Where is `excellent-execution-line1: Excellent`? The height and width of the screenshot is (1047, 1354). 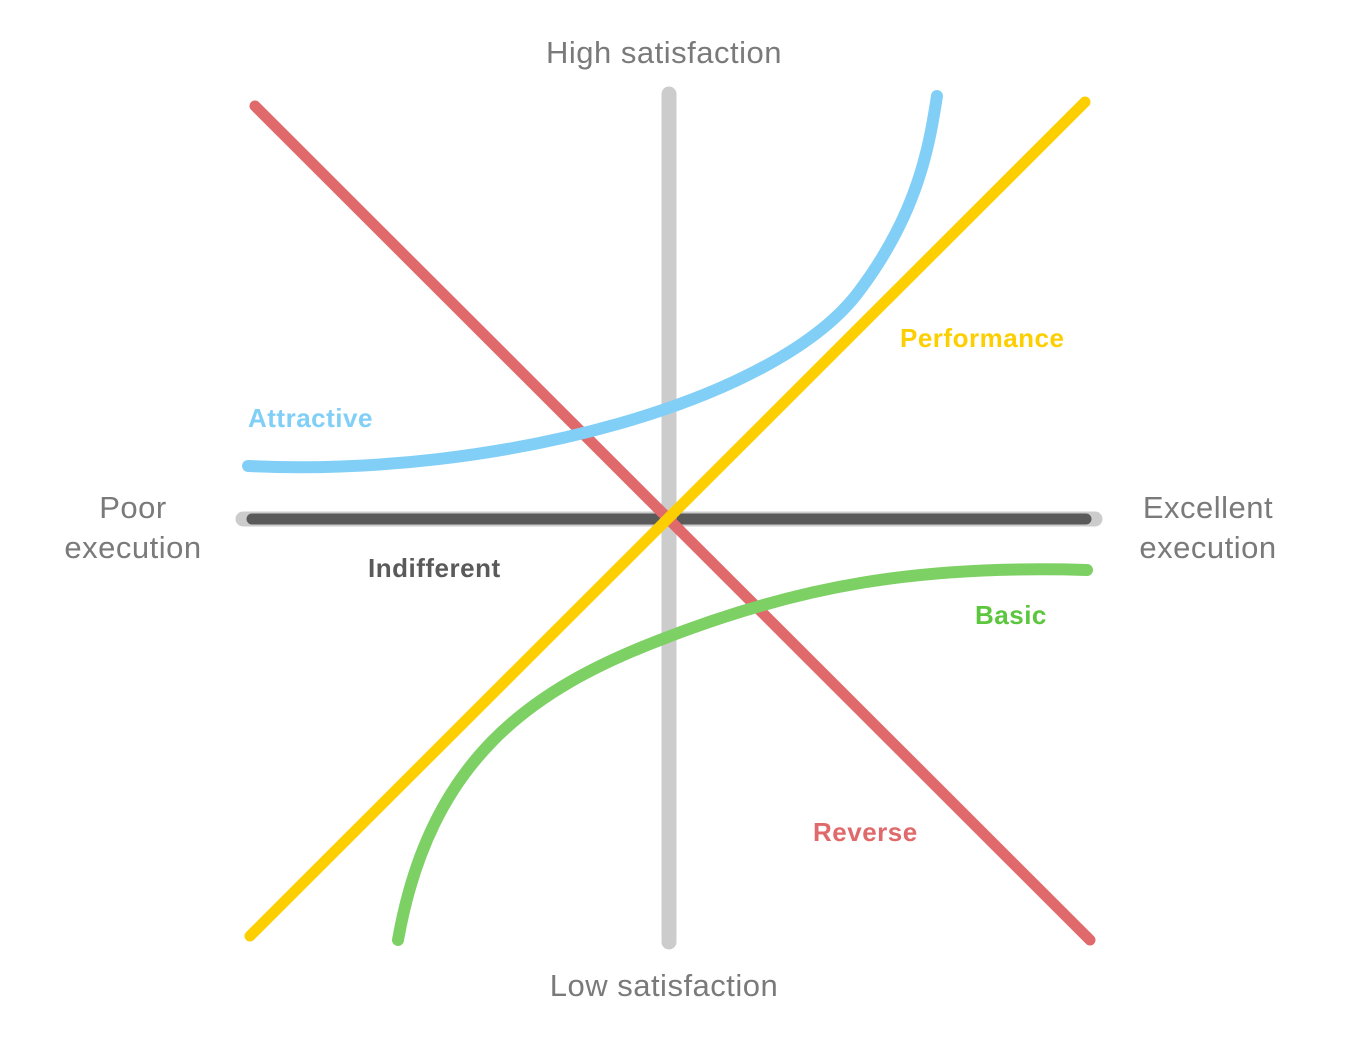
excellent-execution-line1: Excellent is located at coordinates (1208, 507).